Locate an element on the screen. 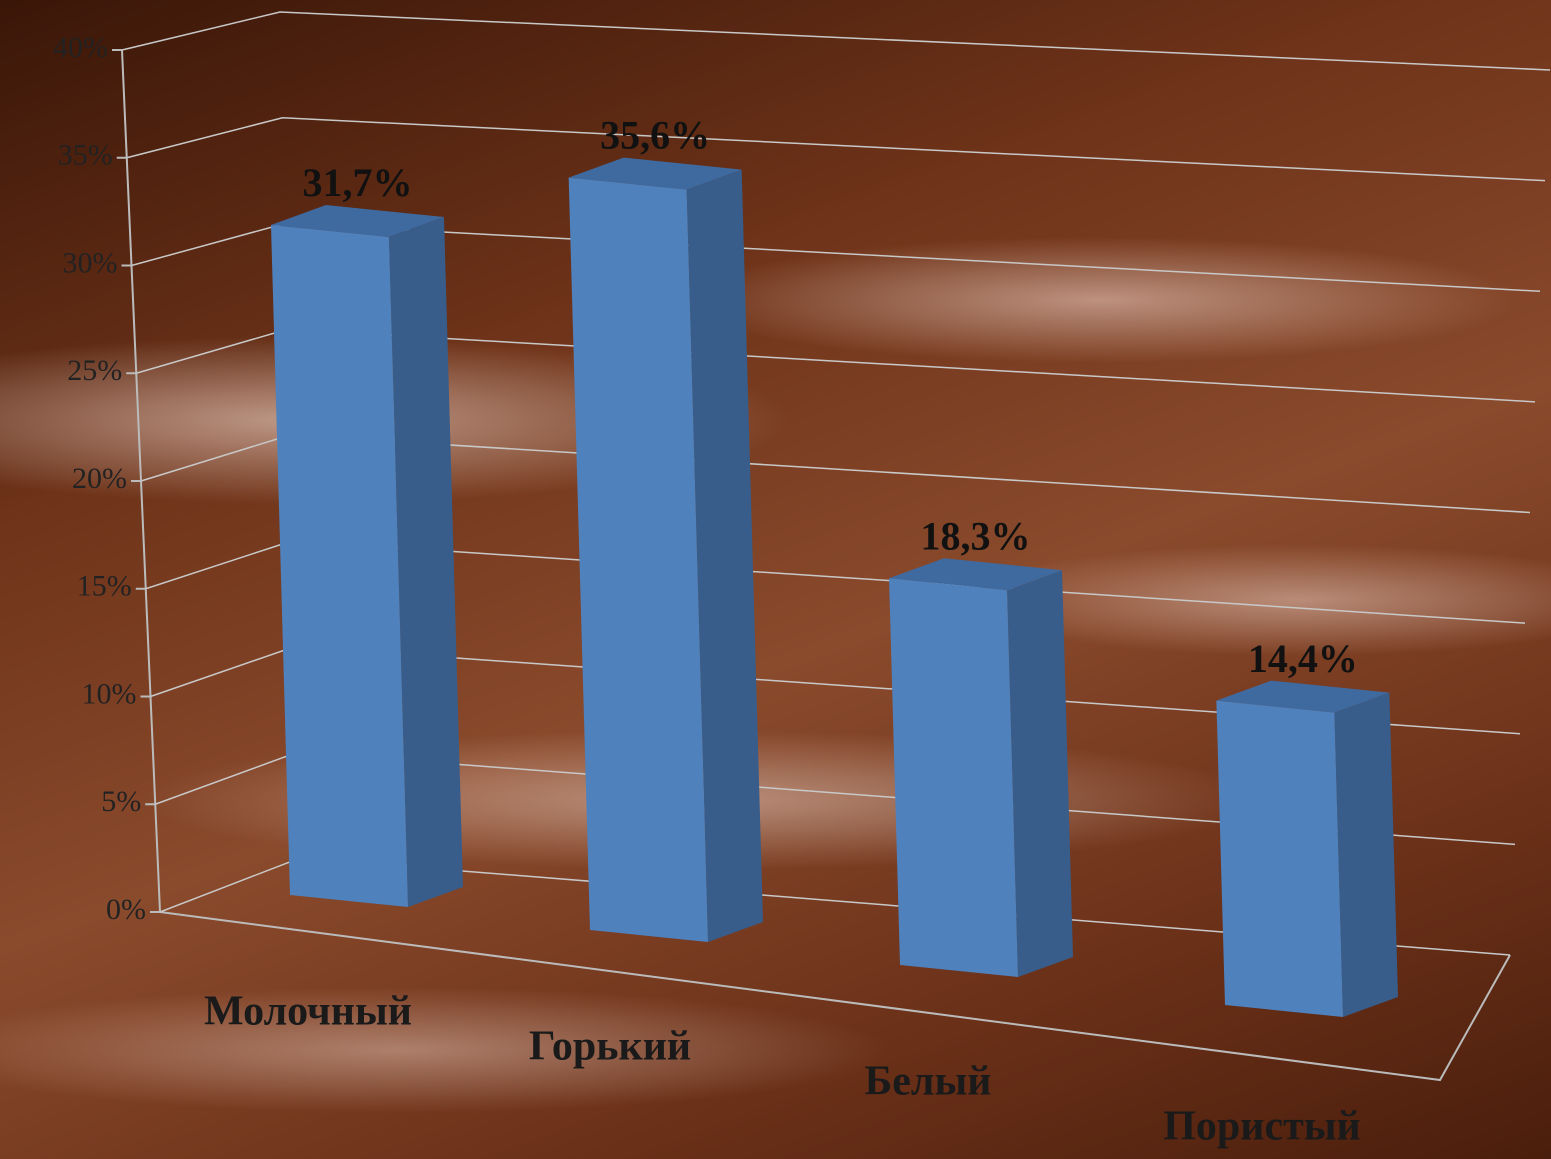 This screenshot has width=1551, height=1159. value-label: 18,3% is located at coordinates (976, 535).